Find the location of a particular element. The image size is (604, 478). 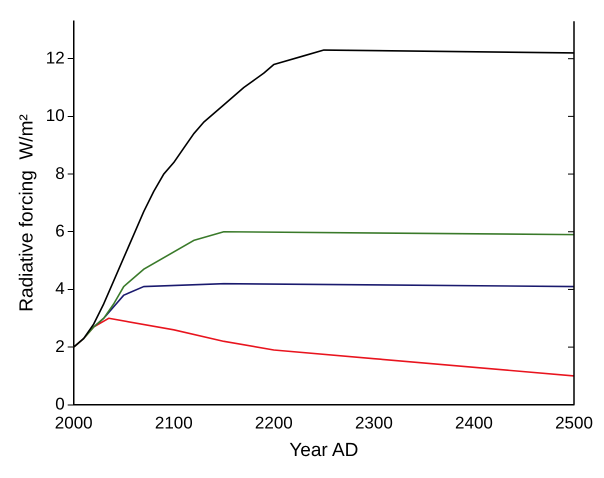

y-tick-label: 8 is located at coordinates (60, 173).